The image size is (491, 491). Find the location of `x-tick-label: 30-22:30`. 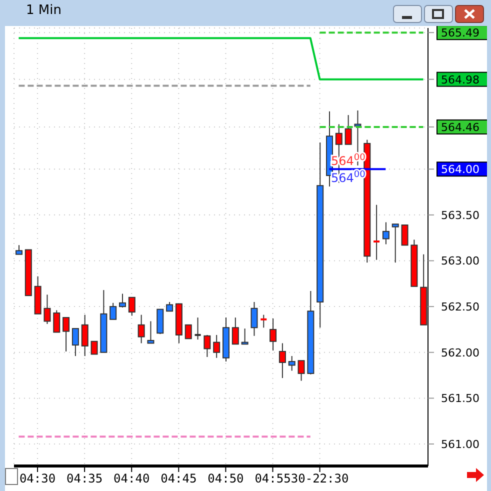

x-tick-label: 30-22:30 is located at coordinates (319, 479).